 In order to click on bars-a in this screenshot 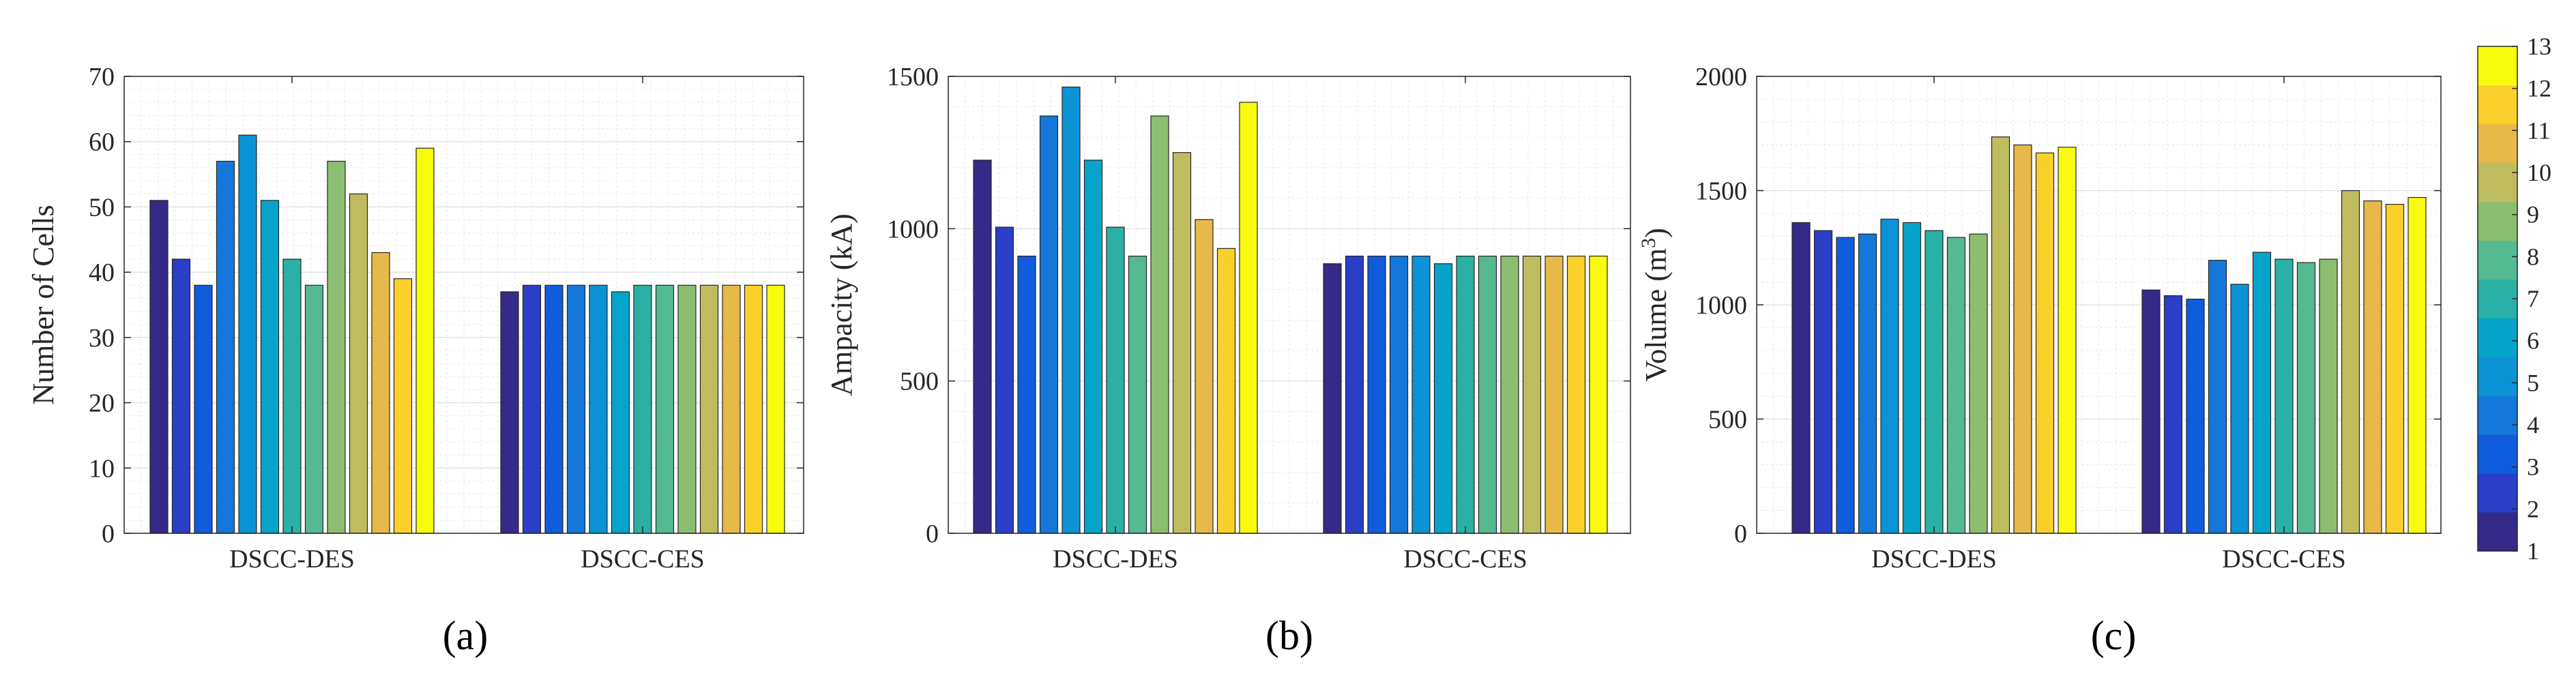, I will do `click(467, 334)`.